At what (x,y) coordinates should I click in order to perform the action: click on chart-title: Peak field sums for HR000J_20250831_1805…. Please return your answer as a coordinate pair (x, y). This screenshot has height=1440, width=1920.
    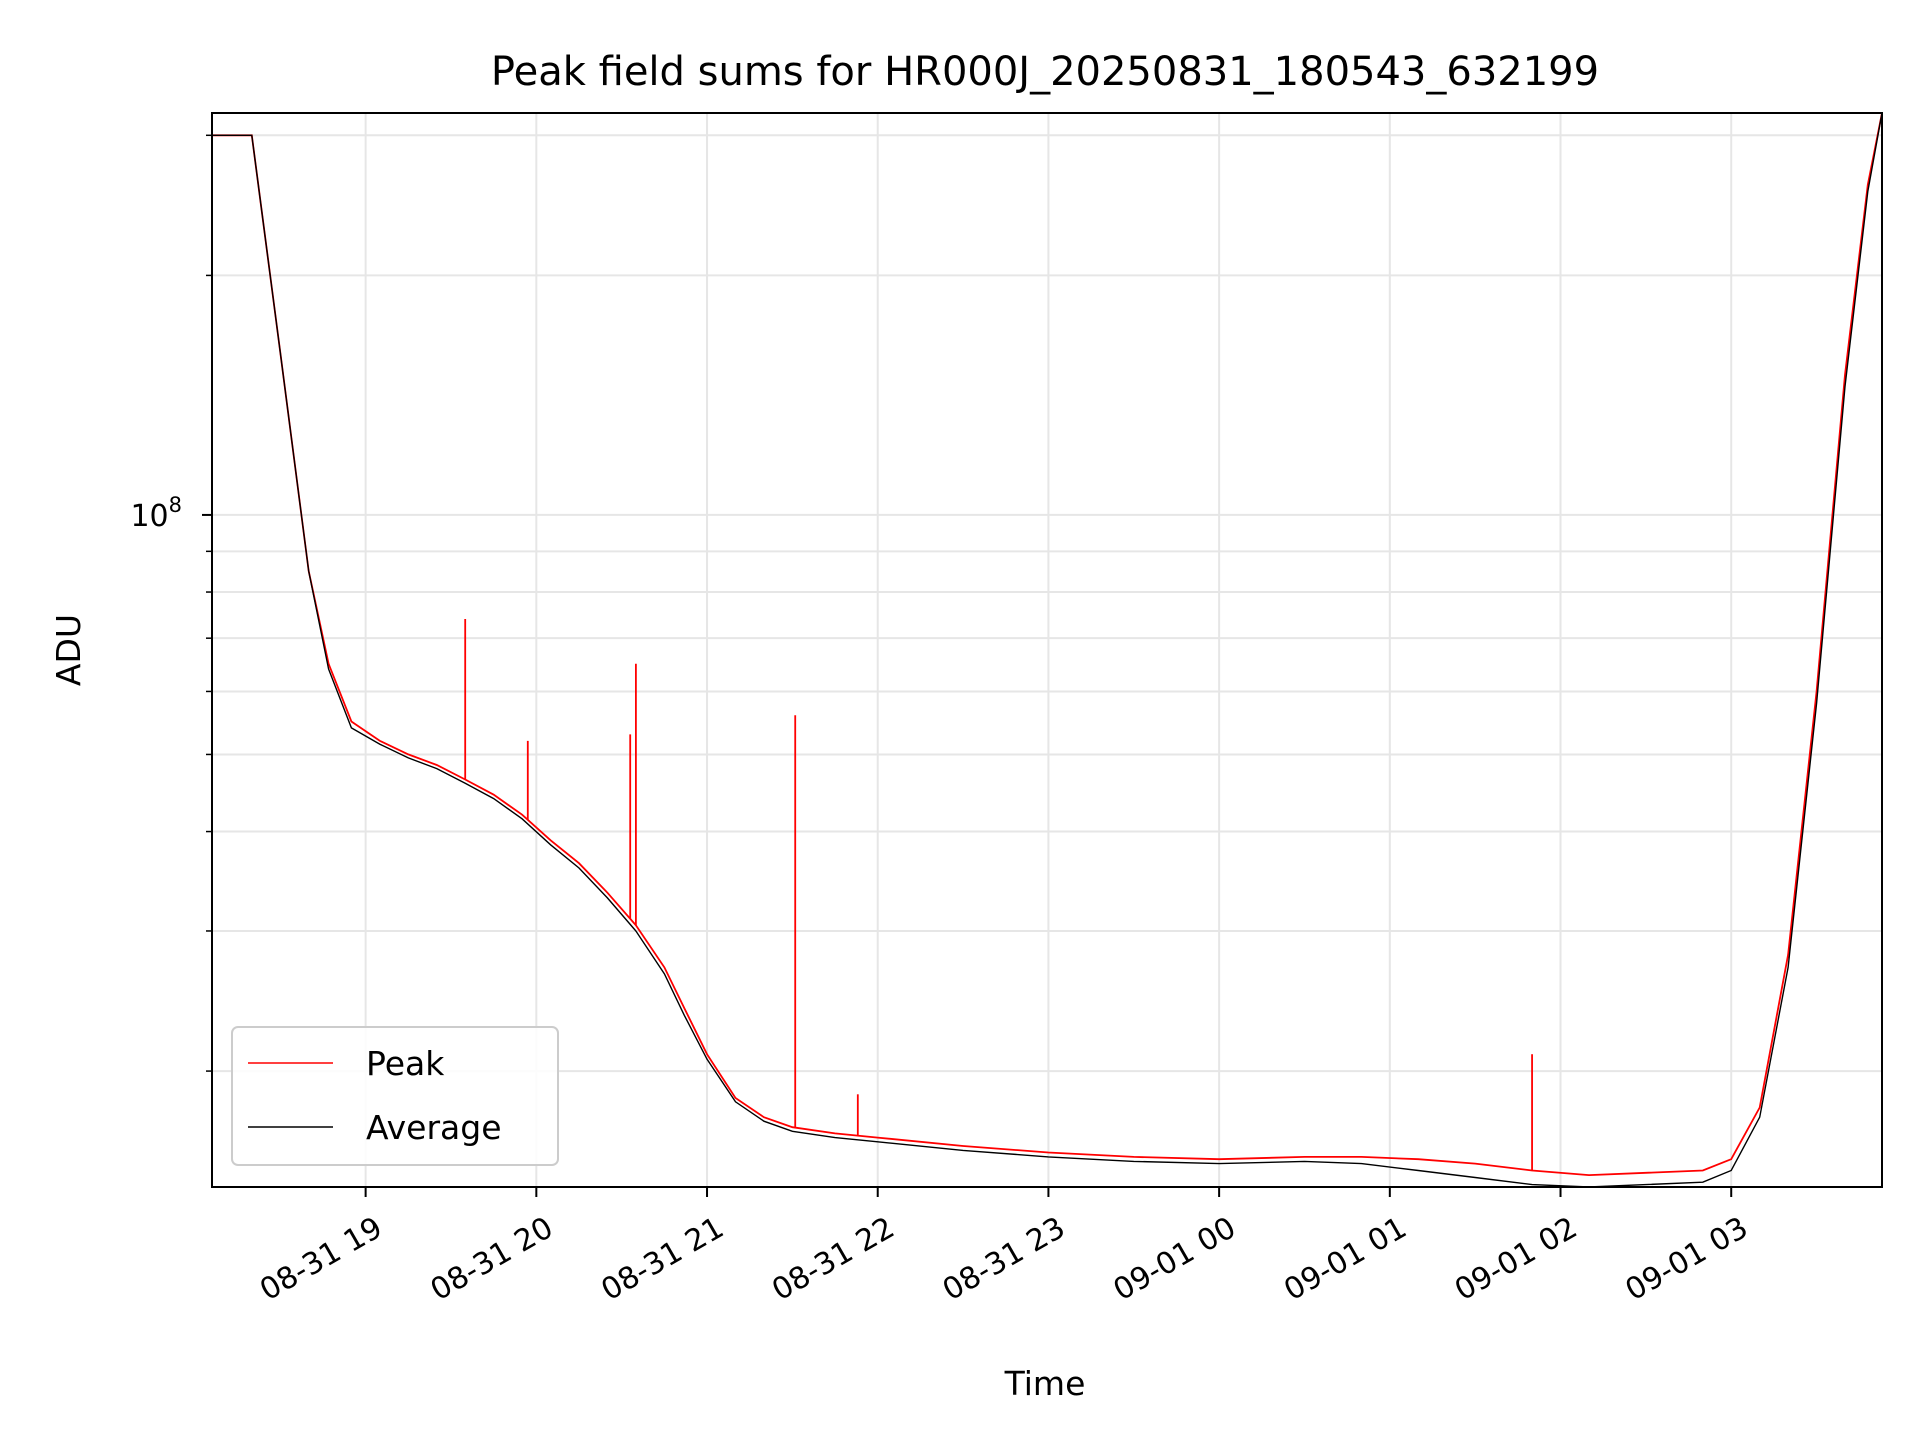
    Looking at the image, I should click on (1045, 72).